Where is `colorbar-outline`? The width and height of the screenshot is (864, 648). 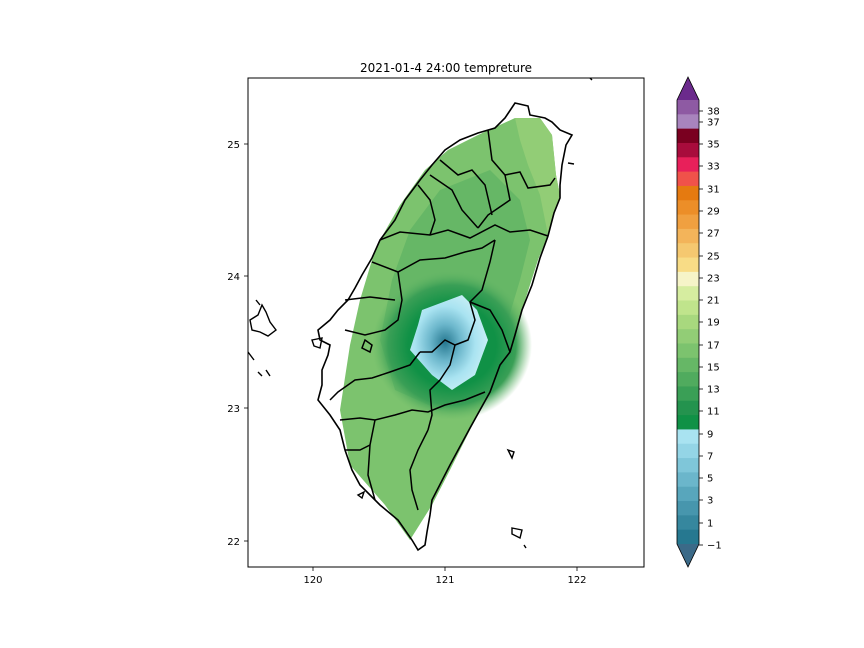
colorbar-outline is located at coordinates (688, 322).